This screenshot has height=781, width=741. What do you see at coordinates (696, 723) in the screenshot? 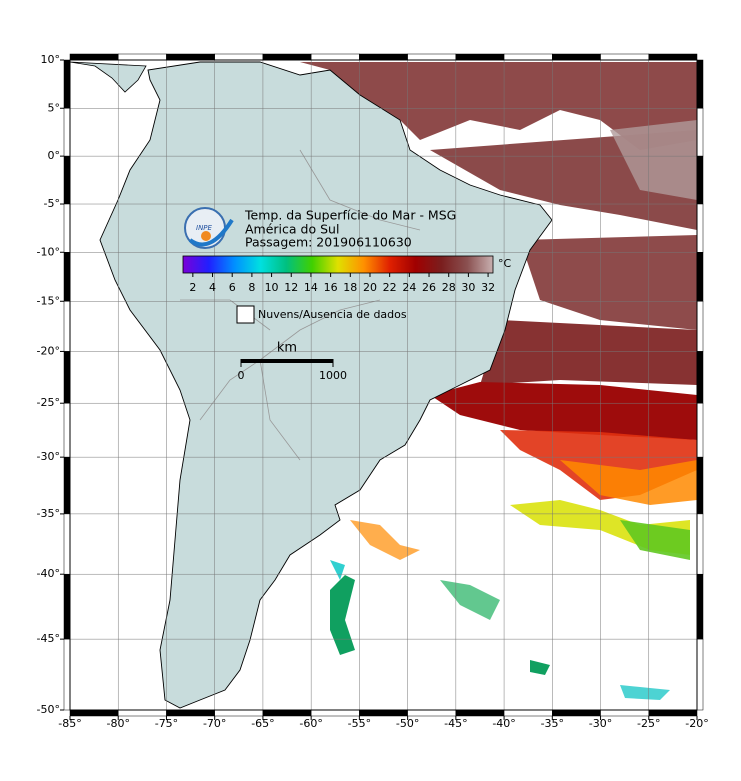
I see `x-tick-label: -20°` at bounding box center [696, 723].